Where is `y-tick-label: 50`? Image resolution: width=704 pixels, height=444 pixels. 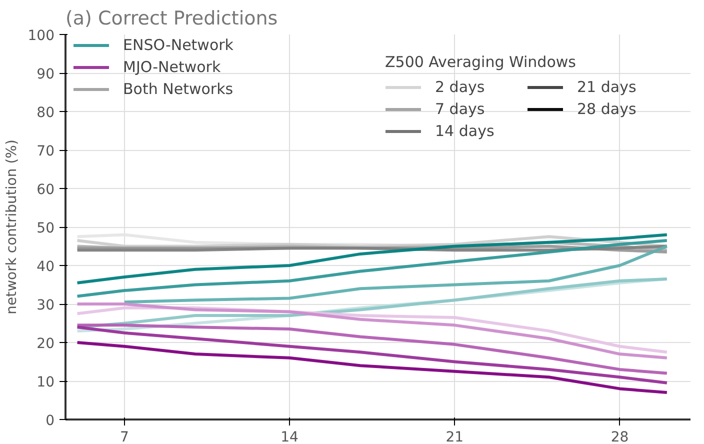 y-tick-label: 50 is located at coordinates (45, 228).